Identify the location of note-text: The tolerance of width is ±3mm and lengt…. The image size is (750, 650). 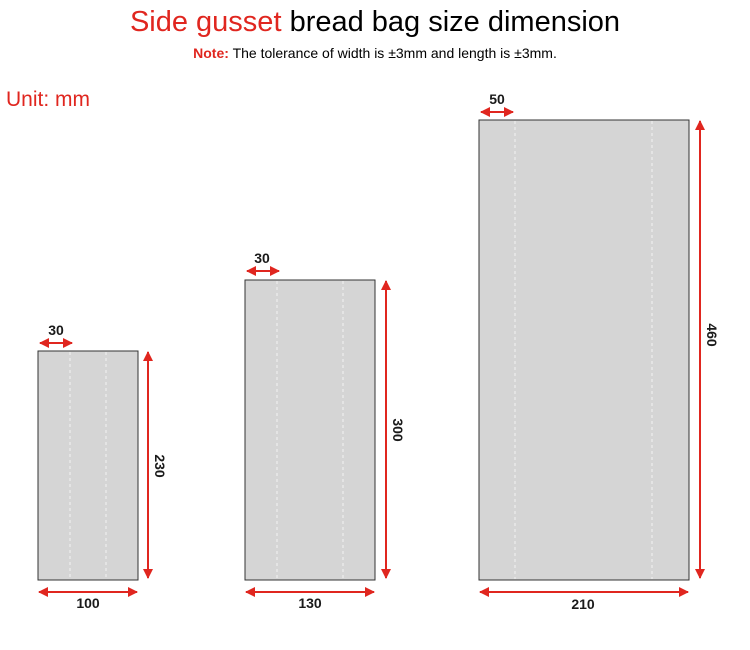
(394, 53).